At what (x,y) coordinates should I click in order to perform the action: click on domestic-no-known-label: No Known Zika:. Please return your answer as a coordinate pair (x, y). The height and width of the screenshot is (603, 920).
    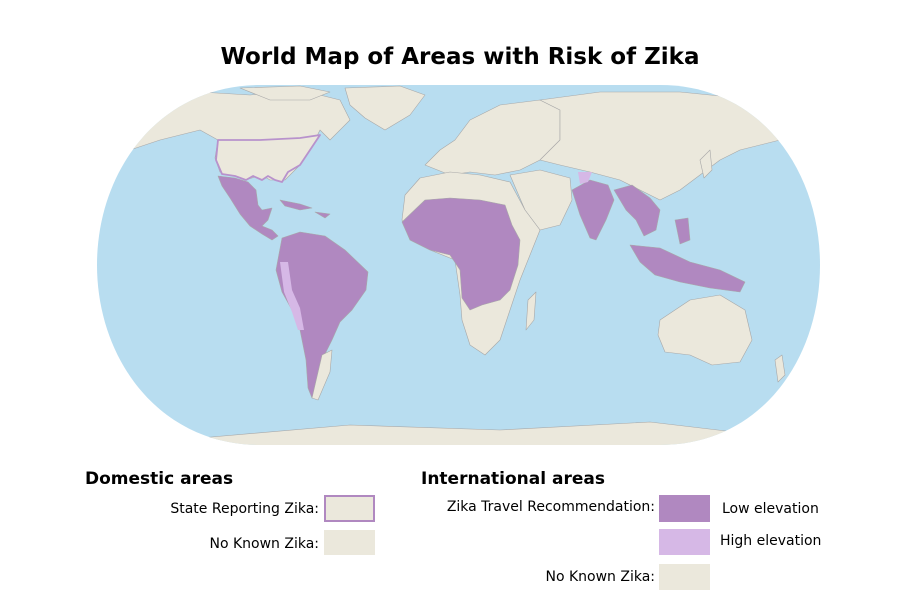
    Looking at the image, I should click on (264, 544).